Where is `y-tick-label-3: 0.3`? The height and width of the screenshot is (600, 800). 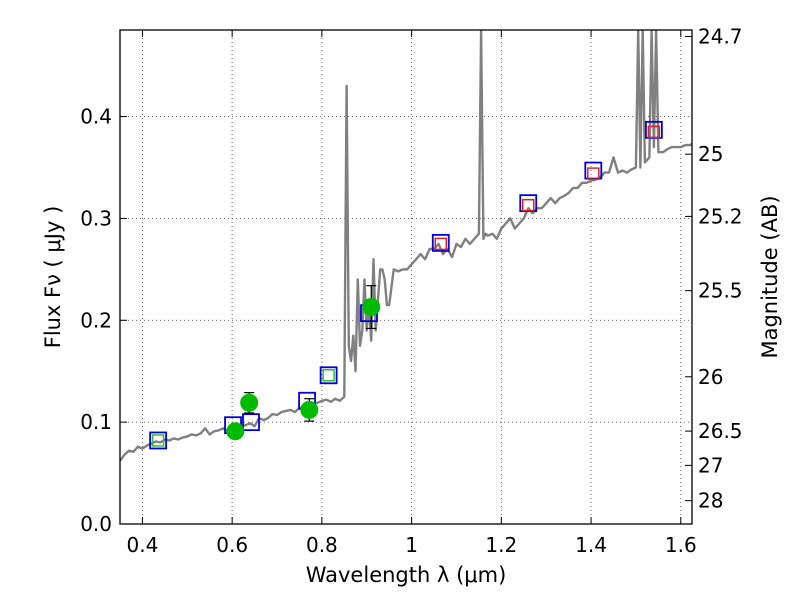
y-tick-label-3: 0.3 is located at coordinates (96, 218).